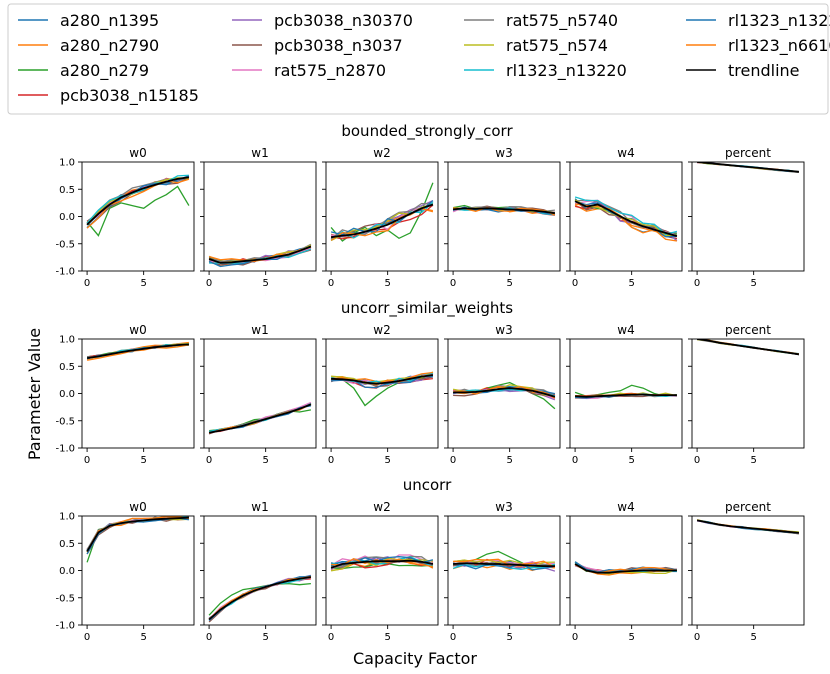 The width and height of the screenshot is (830, 674). Describe the element at coordinates (65, 244) in the screenshot. I see `y-tick-label: -0.5` at that location.